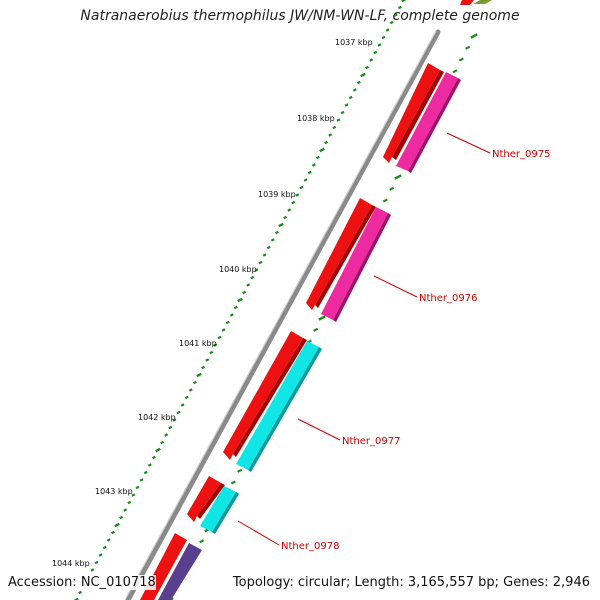 The image size is (600, 600). What do you see at coordinates (482, 2) in the screenshot?
I see `gene-olive-partial-top` at bounding box center [482, 2].